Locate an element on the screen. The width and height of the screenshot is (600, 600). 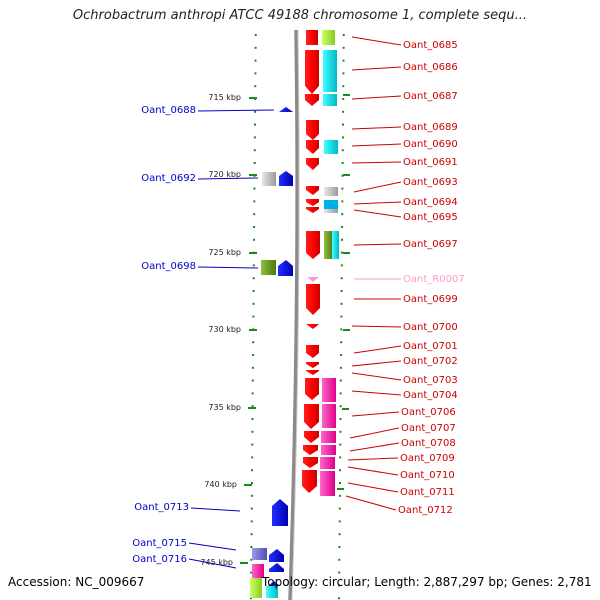
gene-label-left: Oant_0713 is located at coordinates (161, 507).